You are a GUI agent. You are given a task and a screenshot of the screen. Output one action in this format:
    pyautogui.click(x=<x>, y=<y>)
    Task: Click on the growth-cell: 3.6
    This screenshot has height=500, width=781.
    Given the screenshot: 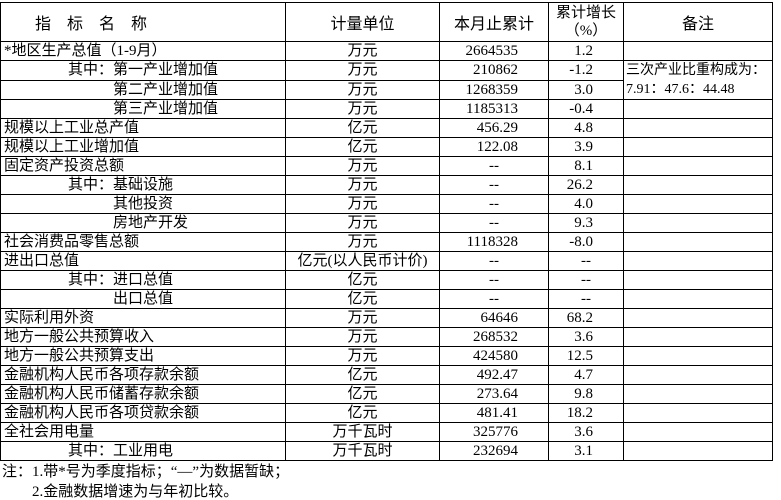 What is the action you would take?
    pyautogui.click(x=586, y=432)
    